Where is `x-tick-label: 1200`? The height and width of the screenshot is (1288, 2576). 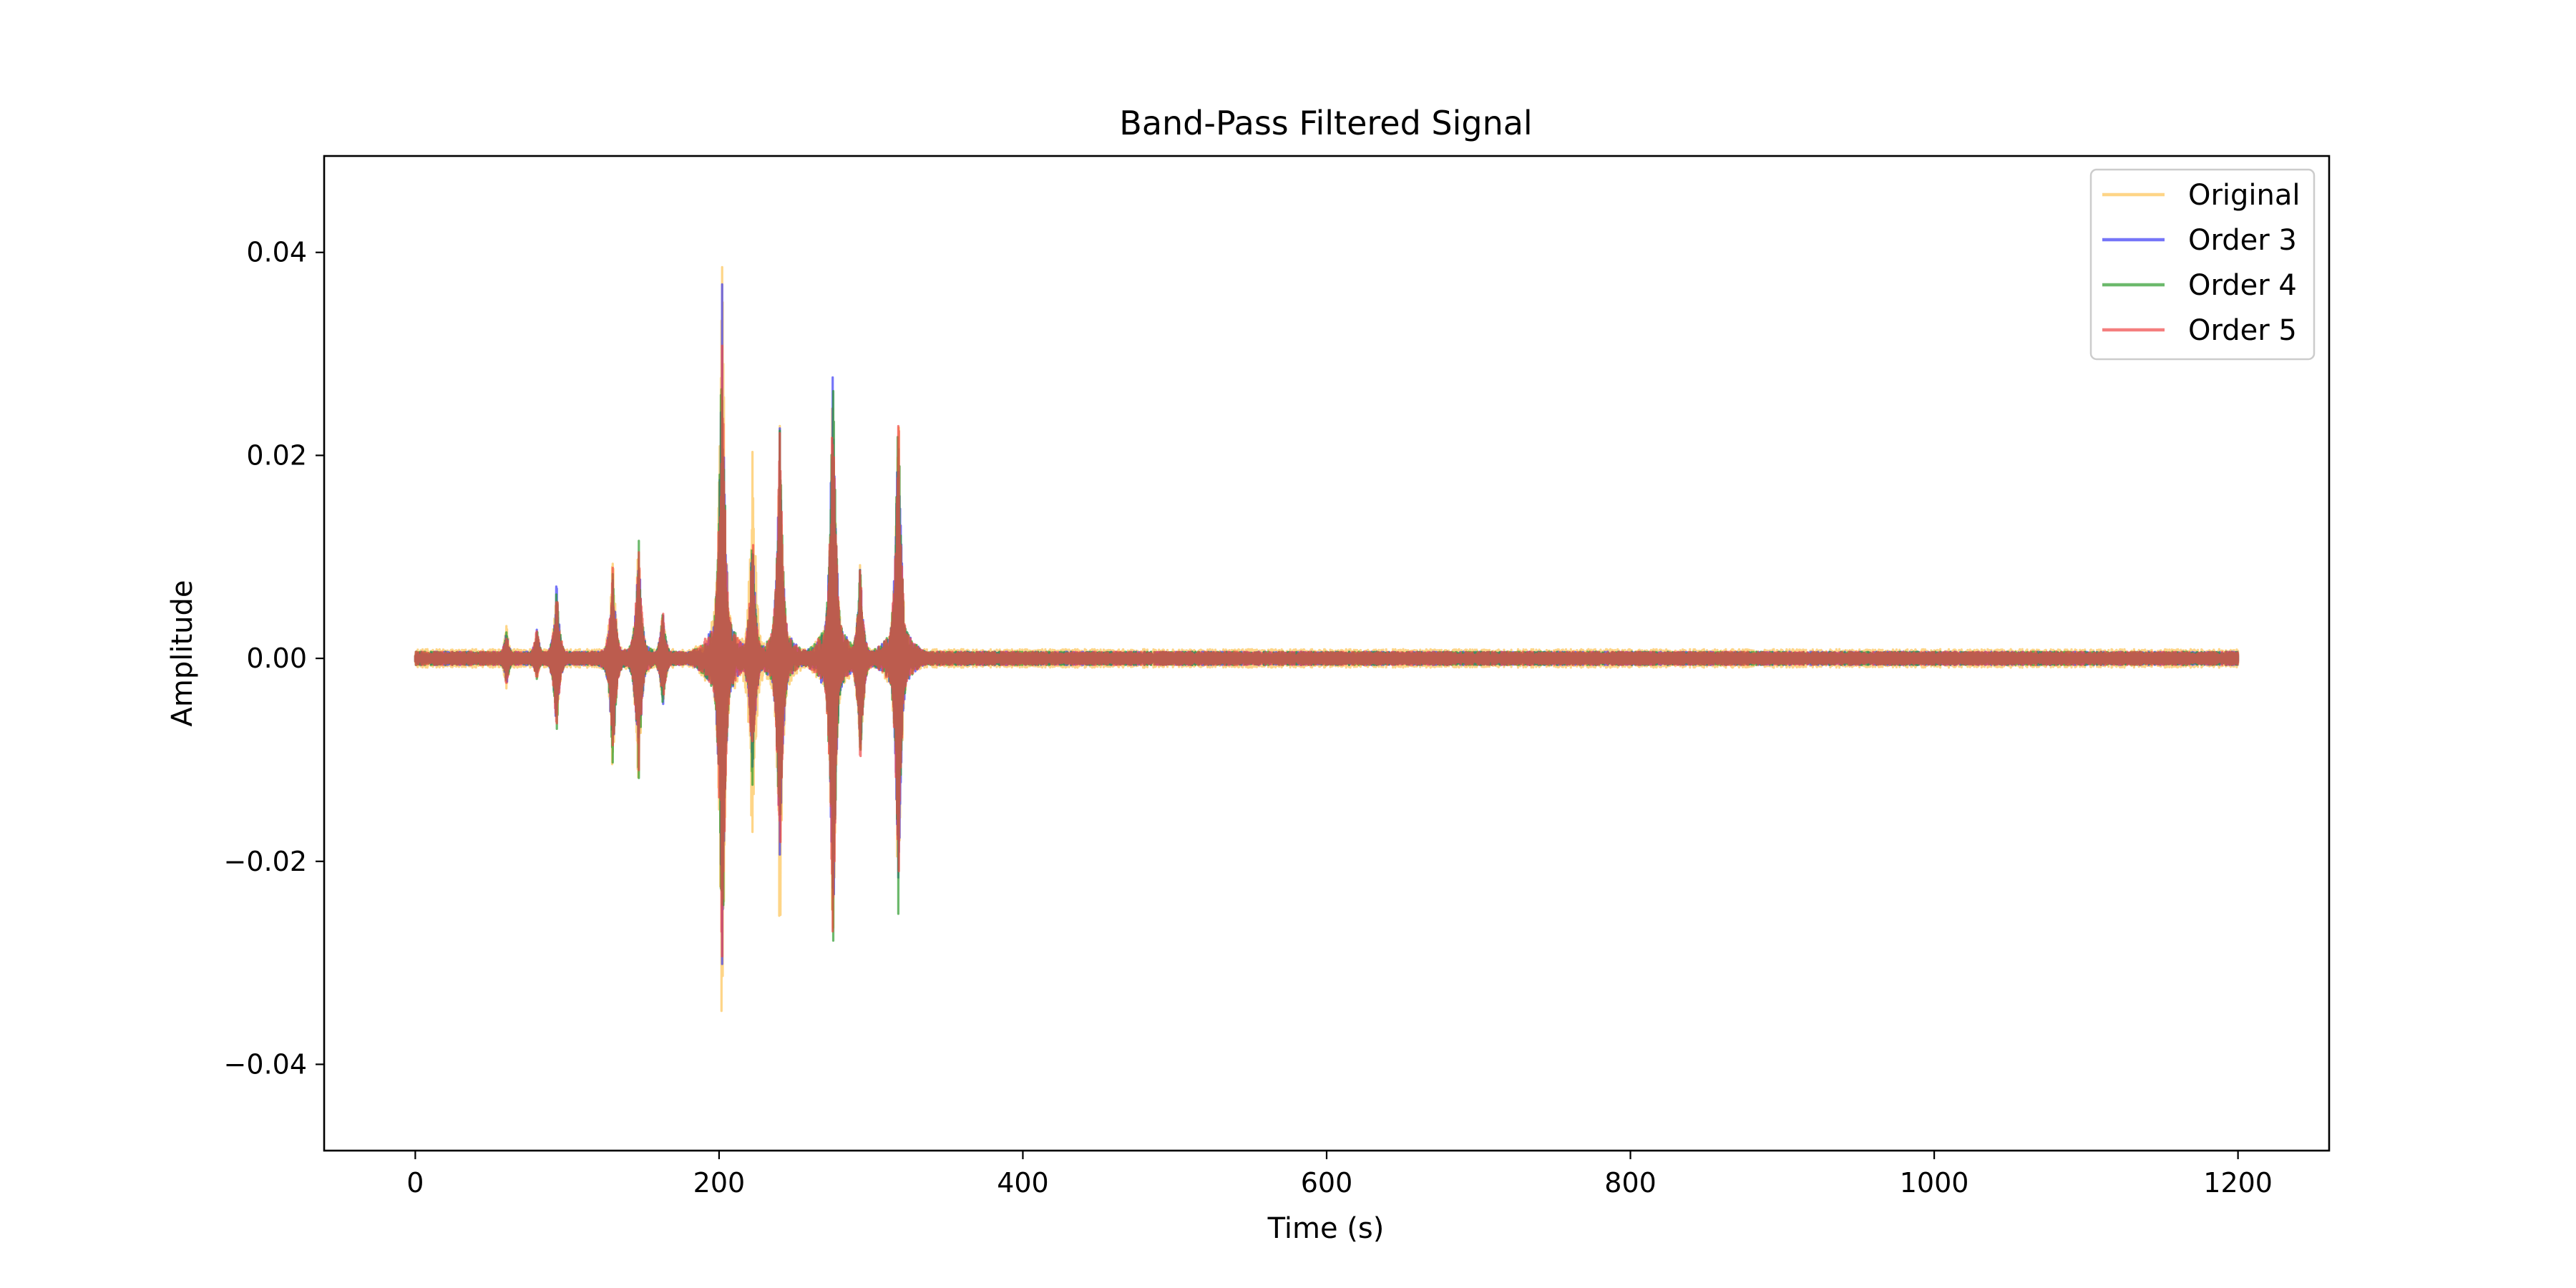 x-tick-label: 1200 is located at coordinates (2238, 1183).